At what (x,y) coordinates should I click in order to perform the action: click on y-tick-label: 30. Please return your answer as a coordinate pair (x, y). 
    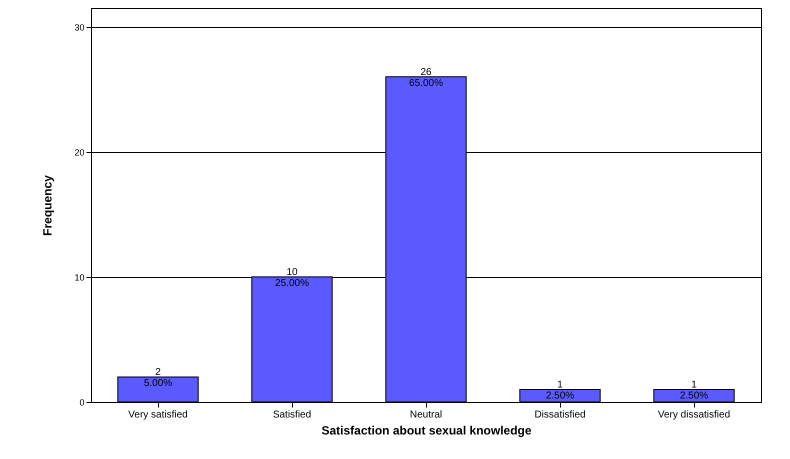
    Looking at the image, I should click on (79, 27).